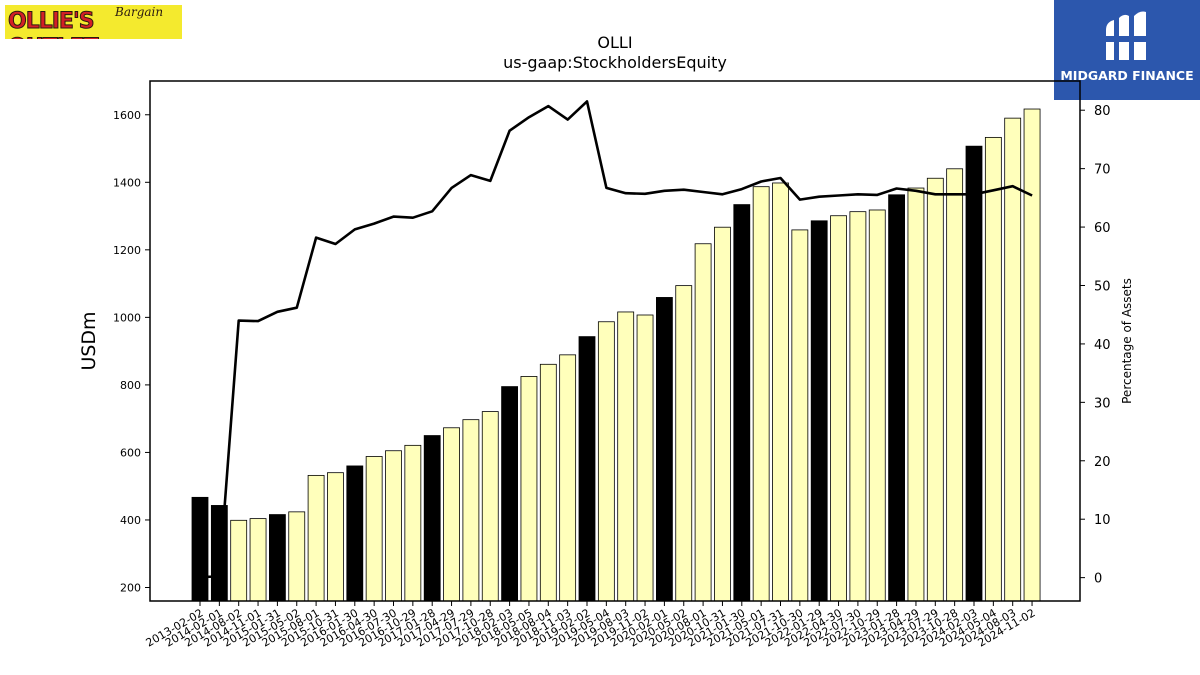  Describe the element at coordinates (127, 115) in the screenshot. I see `left-tick-label-1600: 1600` at that location.